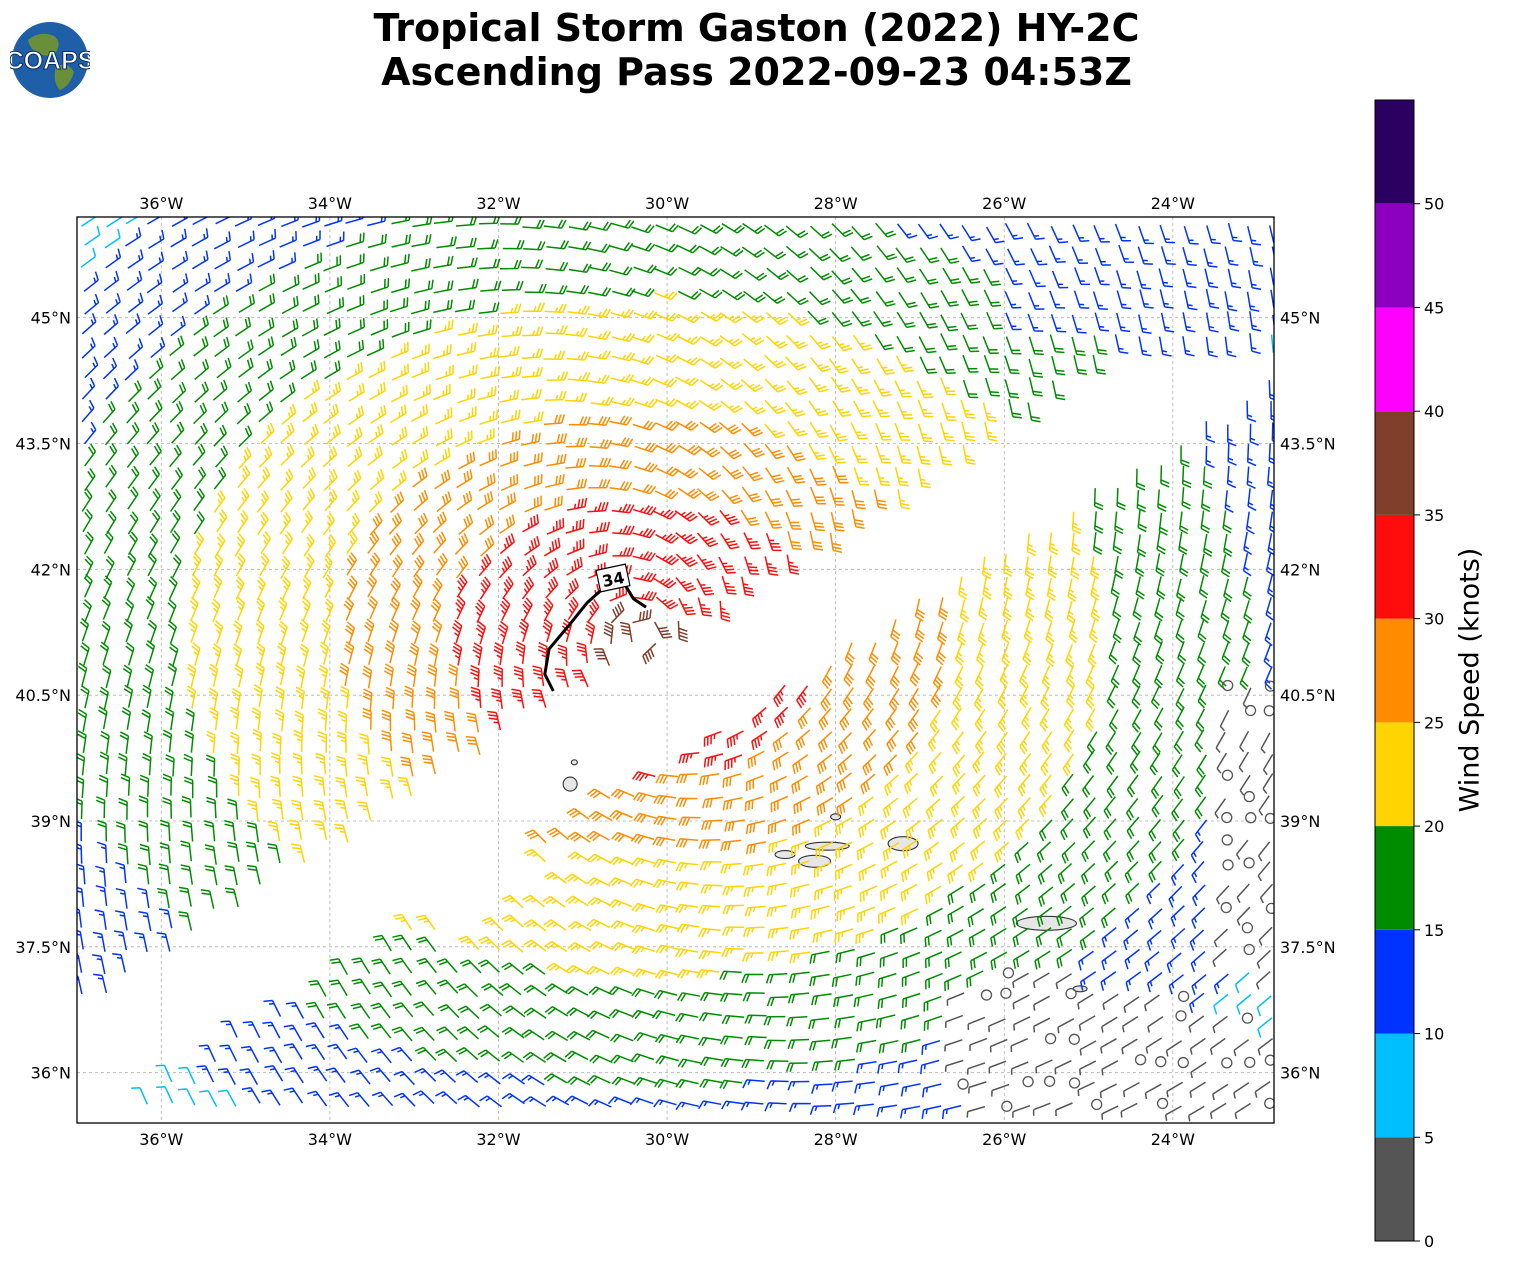 This screenshot has height=1264, width=1513. Describe the element at coordinates (1308, 947) in the screenshot. I see `lat-label-right: 37.5°N` at that location.